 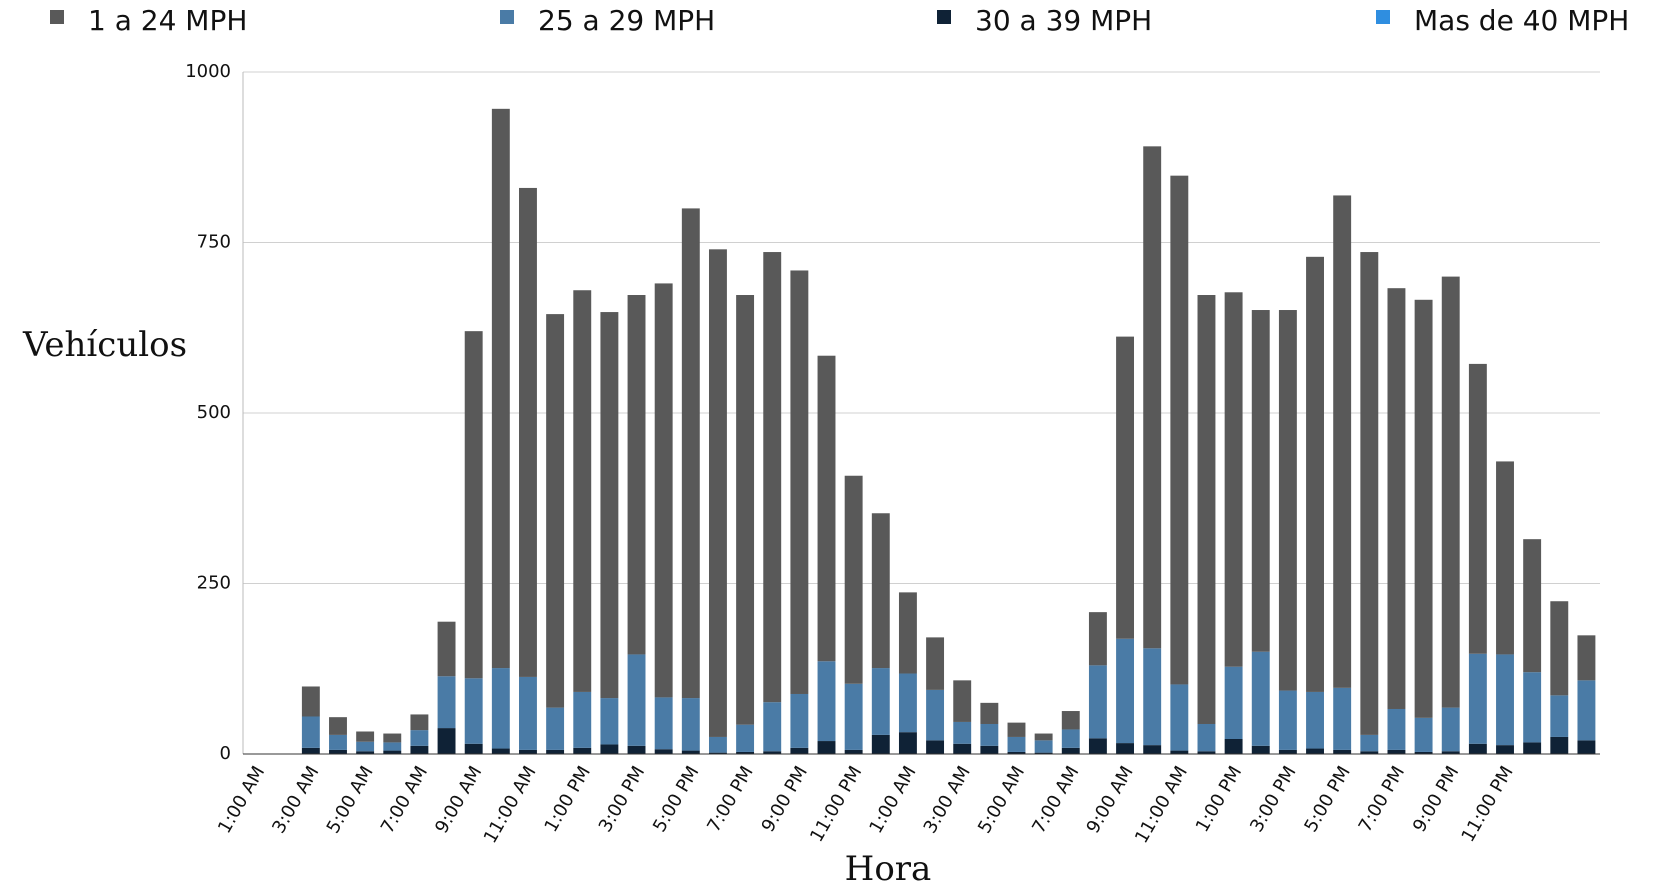 I want to click on x-tick-label: 1:00 PM, so click(x=567, y=799).